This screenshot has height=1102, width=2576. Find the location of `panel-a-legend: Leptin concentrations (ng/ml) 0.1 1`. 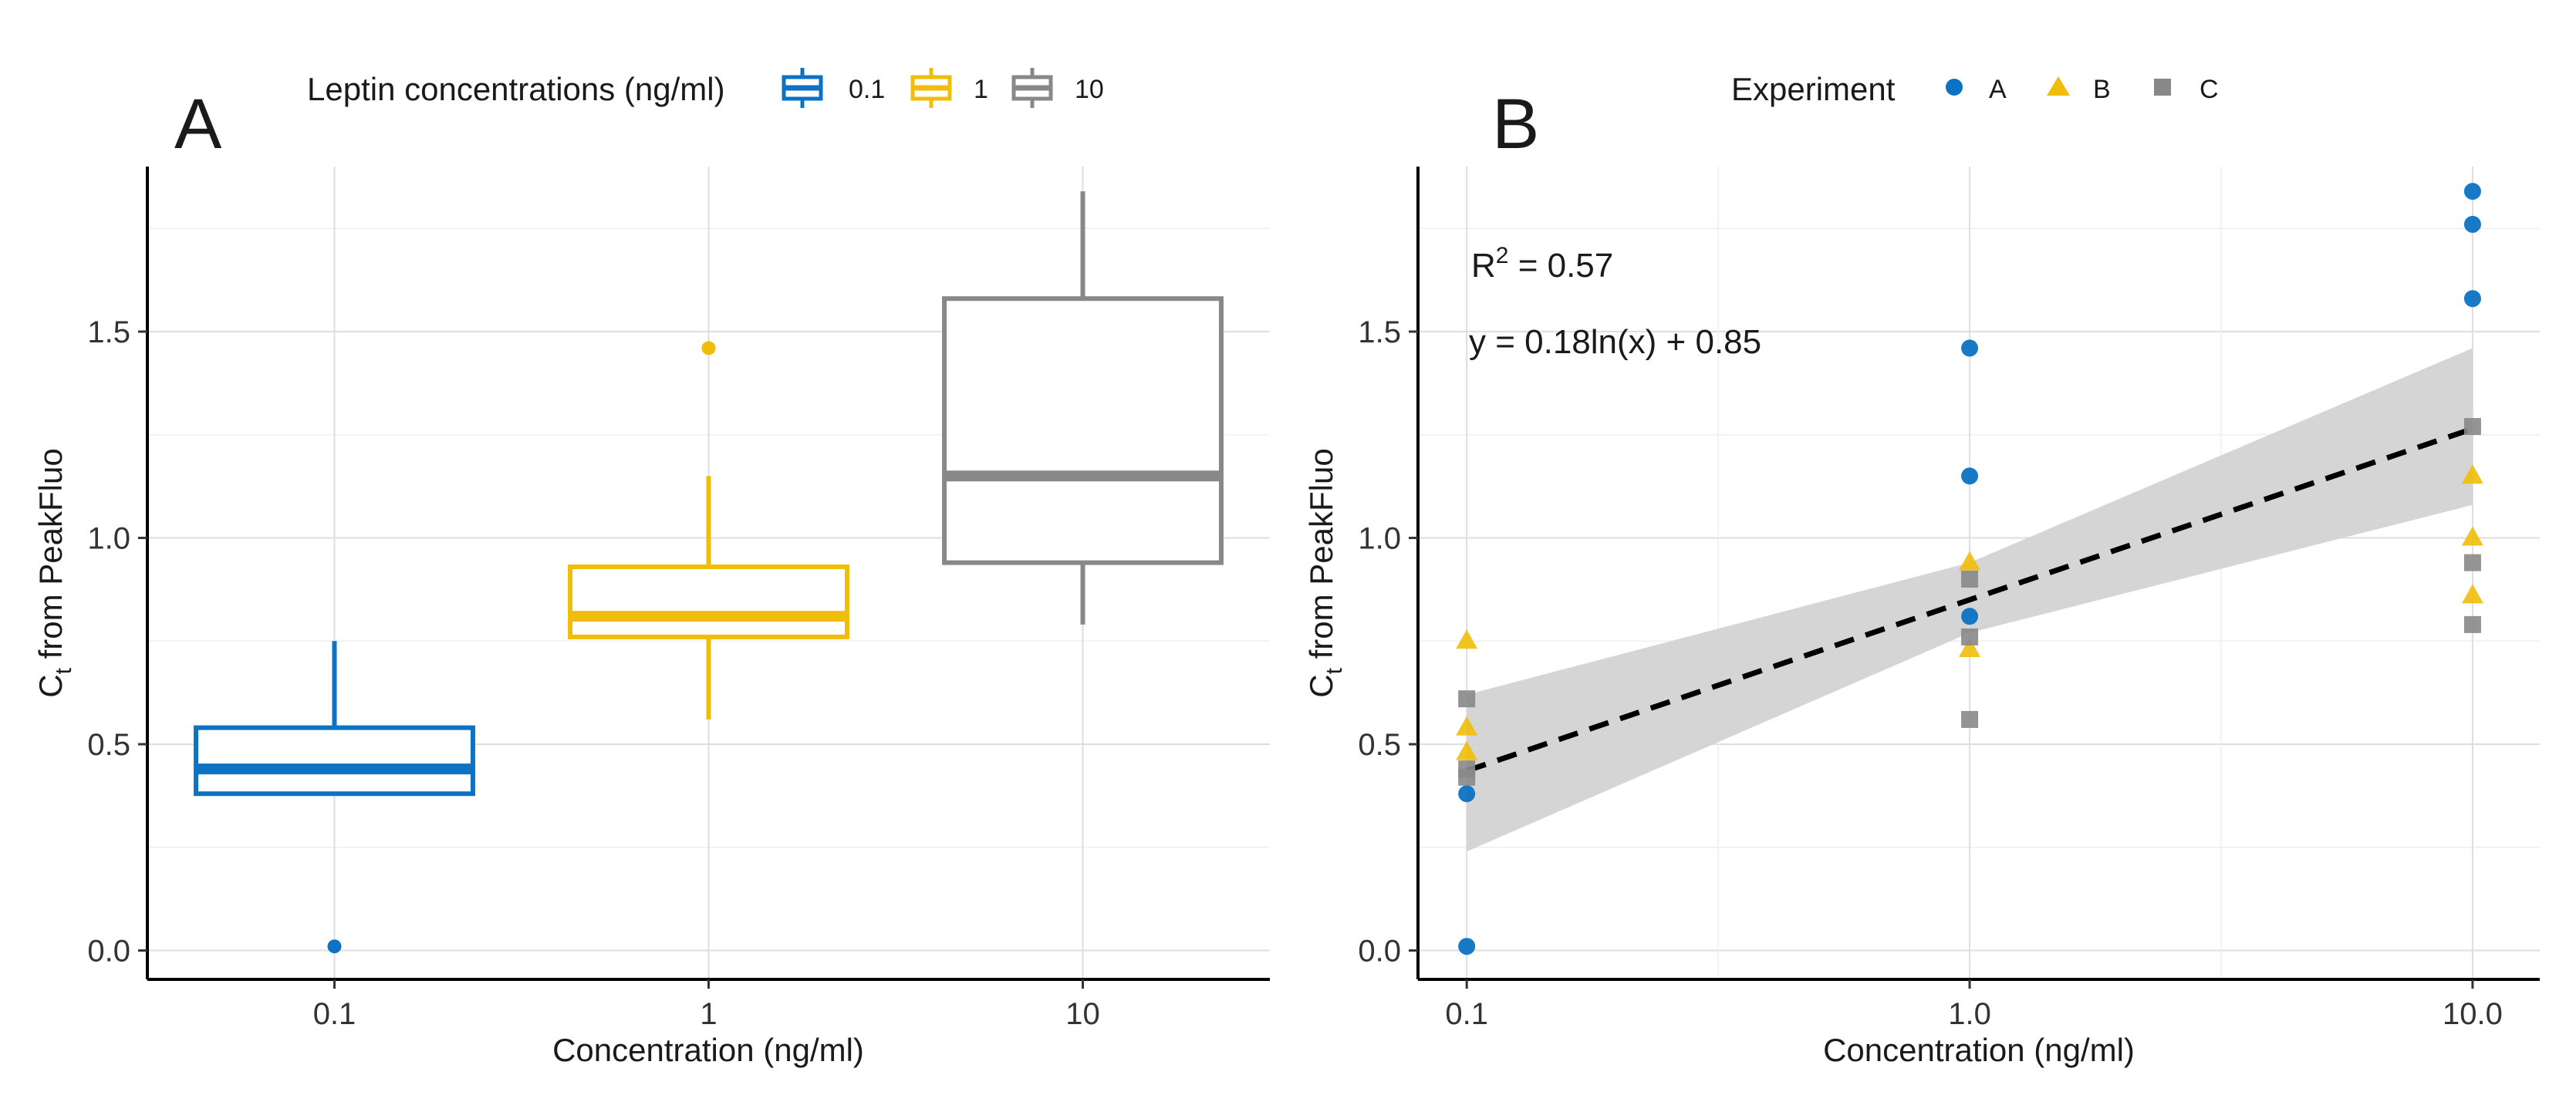

panel-a-legend: Leptin concentrations (ng/ml) 0.1 1 is located at coordinates (705, 88).